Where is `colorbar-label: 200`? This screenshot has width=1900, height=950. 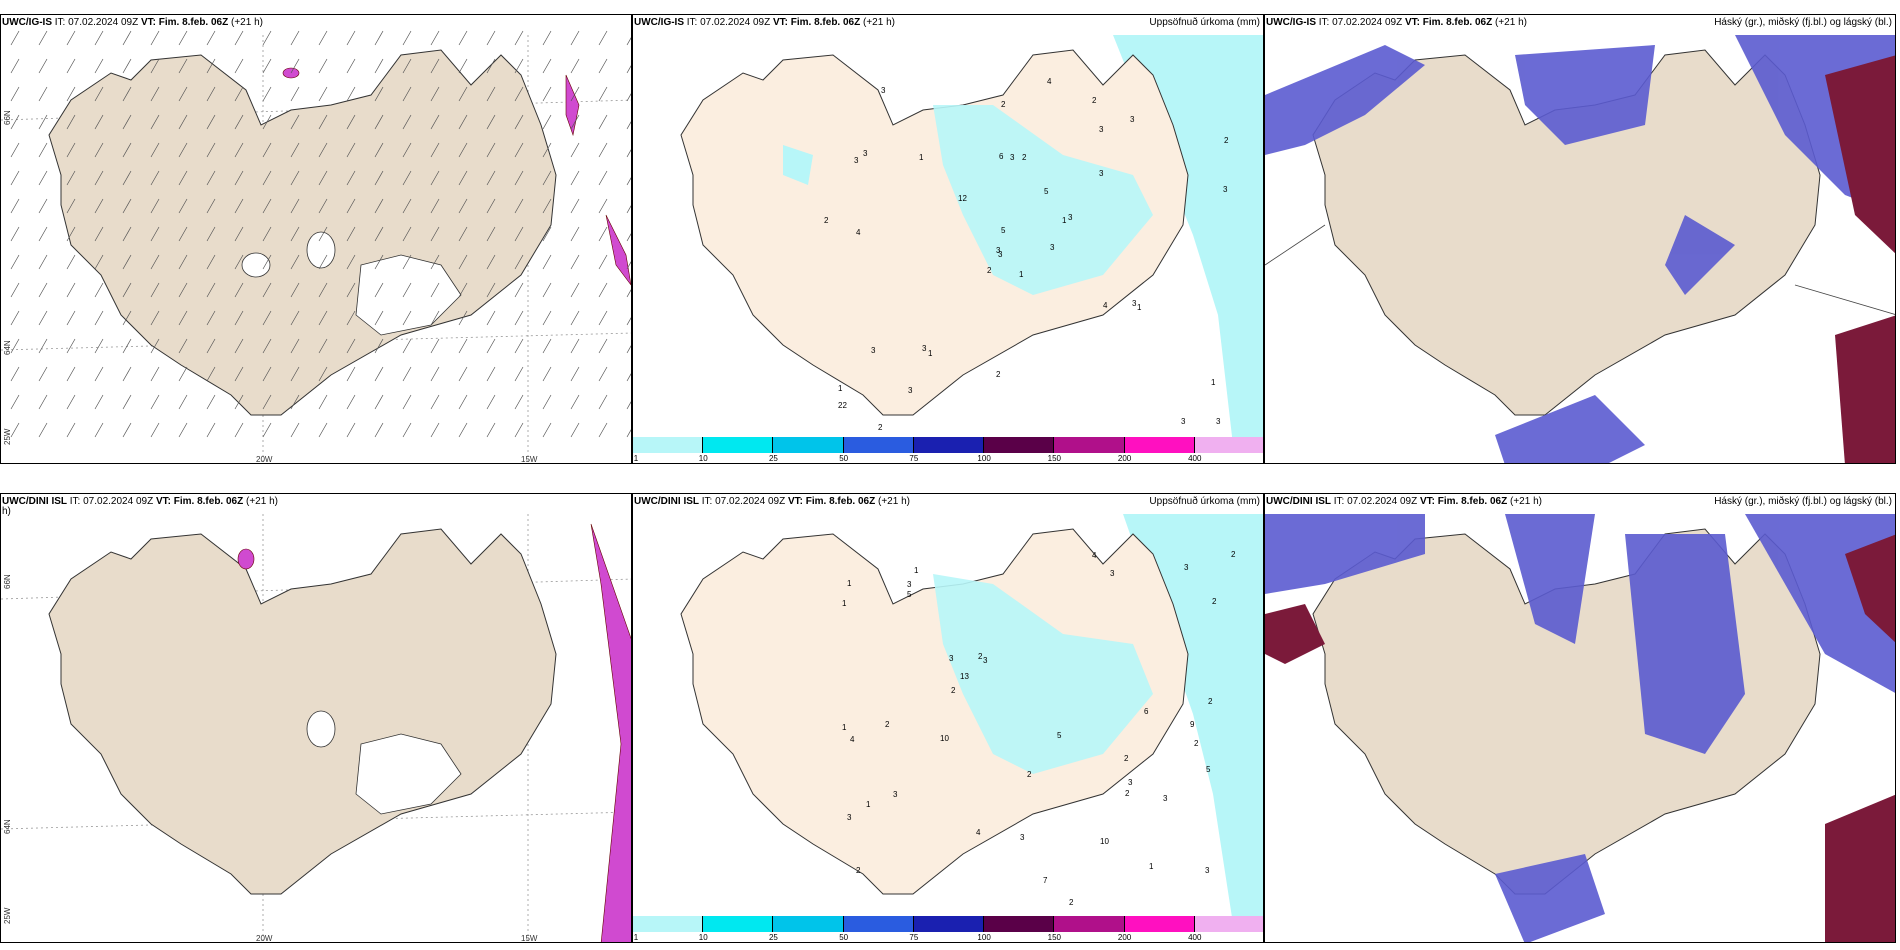 colorbar-label: 200 is located at coordinates (1124, 937).